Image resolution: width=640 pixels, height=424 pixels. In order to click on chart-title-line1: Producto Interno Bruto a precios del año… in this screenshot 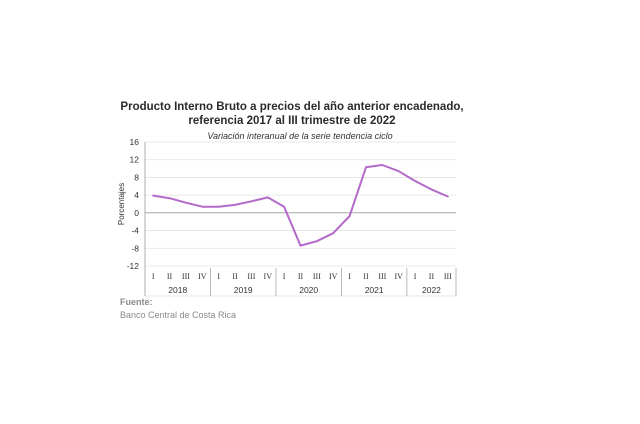, I will do `click(291, 107)`.